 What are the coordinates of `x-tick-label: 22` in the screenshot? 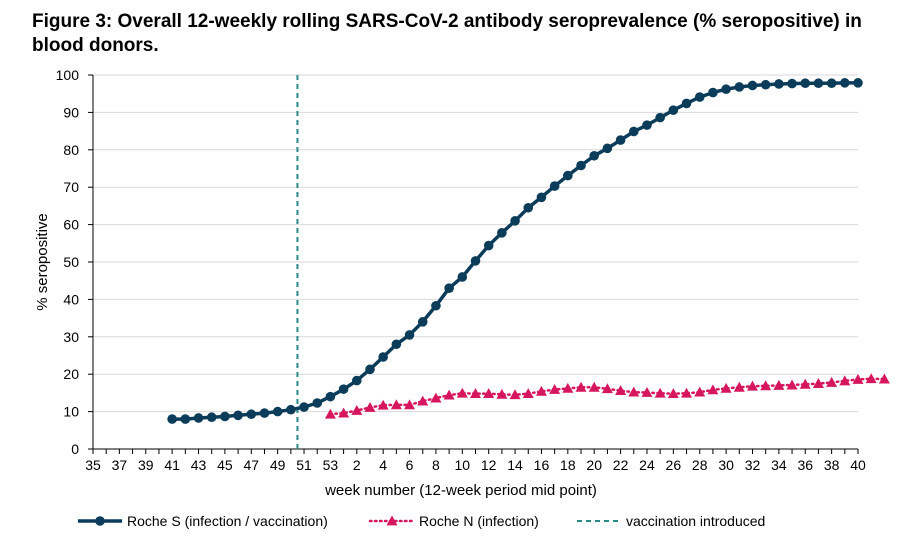 It's located at (621, 465).